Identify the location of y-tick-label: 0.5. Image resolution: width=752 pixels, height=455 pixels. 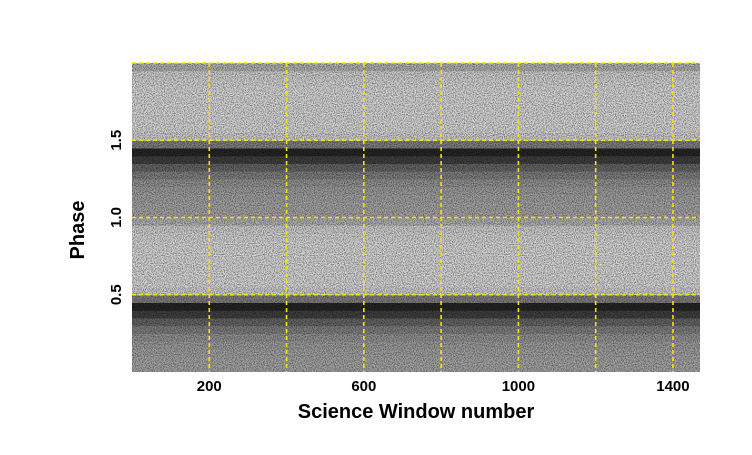
(116, 294).